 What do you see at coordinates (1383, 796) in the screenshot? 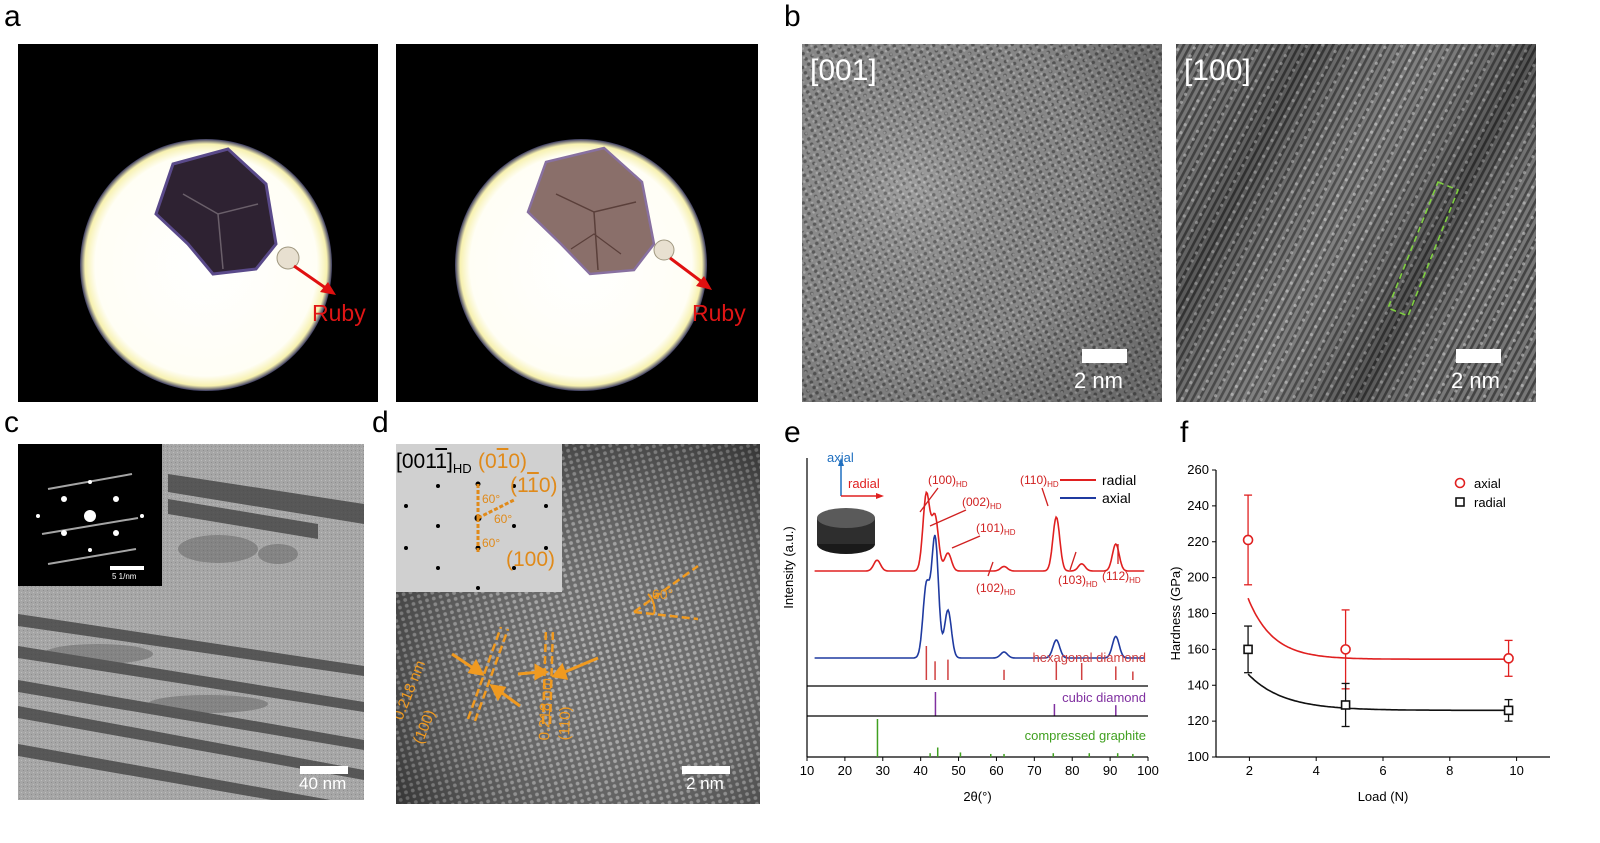
I see `x-axis-title: Load (N)` at bounding box center [1383, 796].